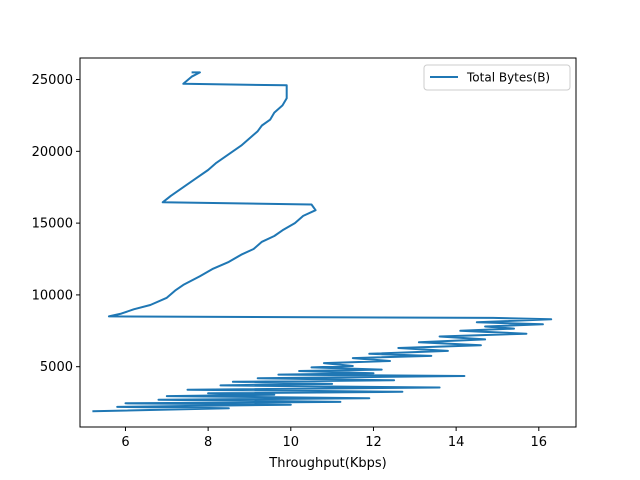 The width and height of the screenshot is (640, 480). I want to click on legend: Total Bytes(B), so click(497, 77).